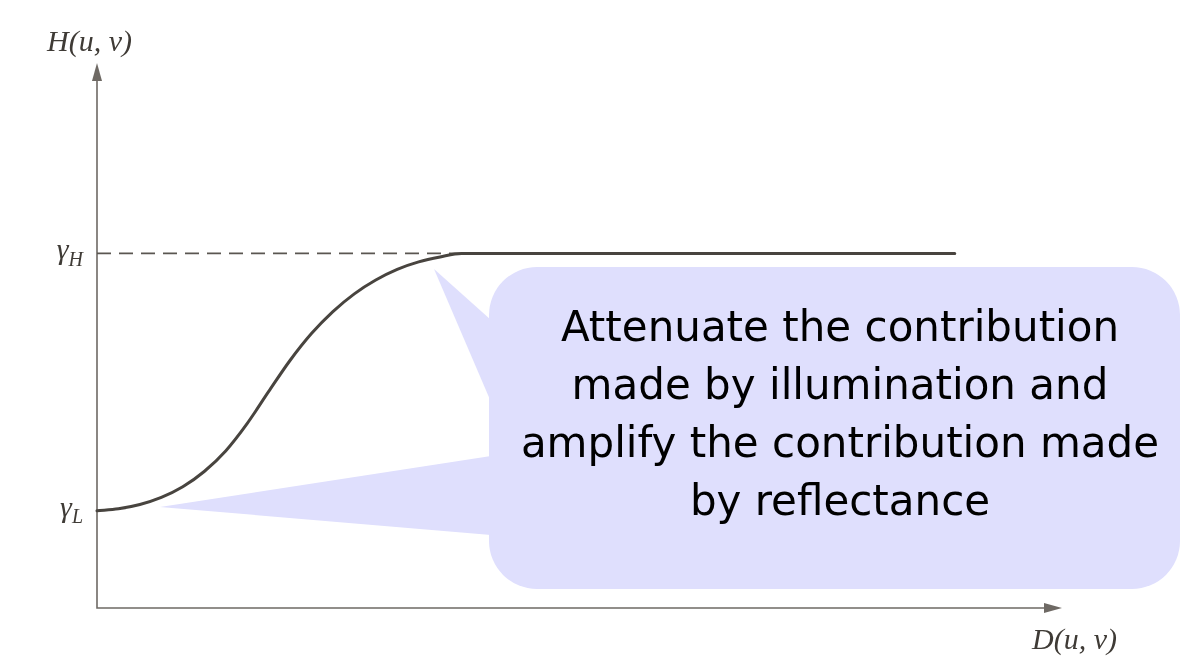 The height and width of the screenshot is (662, 1186). I want to click on text: H(u, v), so click(89, 41).